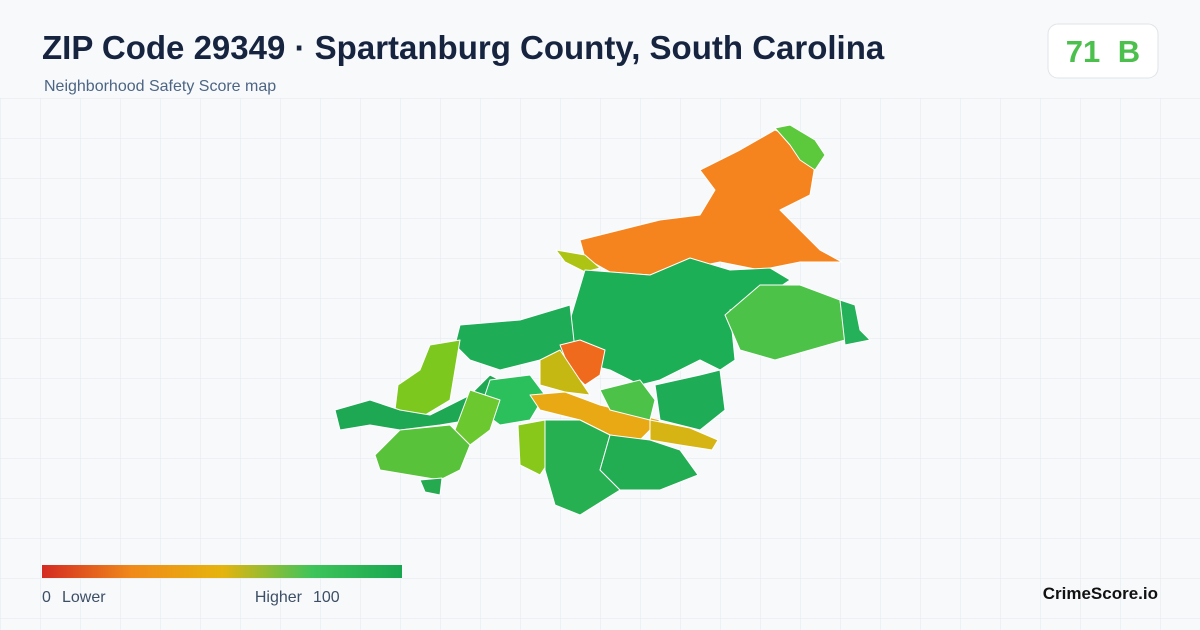 This screenshot has height=630, width=1200. What do you see at coordinates (1129, 51) in the screenshot?
I see `score-grade: B` at bounding box center [1129, 51].